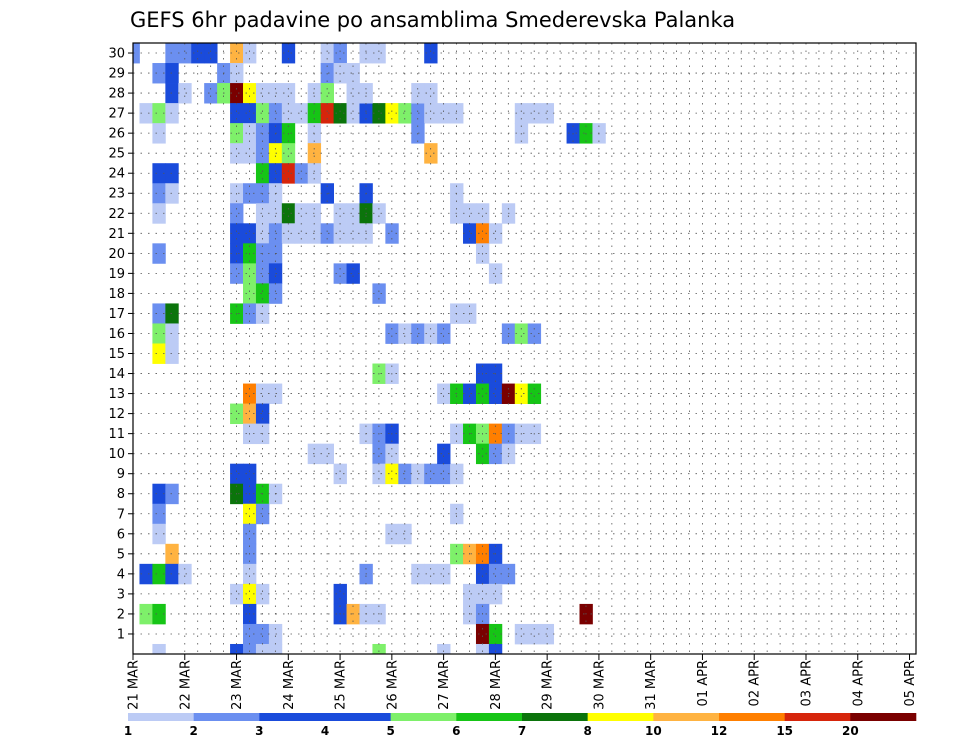 The height and width of the screenshot is (742, 960). Describe the element at coordinates (784, 731) in the screenshot. I see `colorbar-label: 15` at that location.